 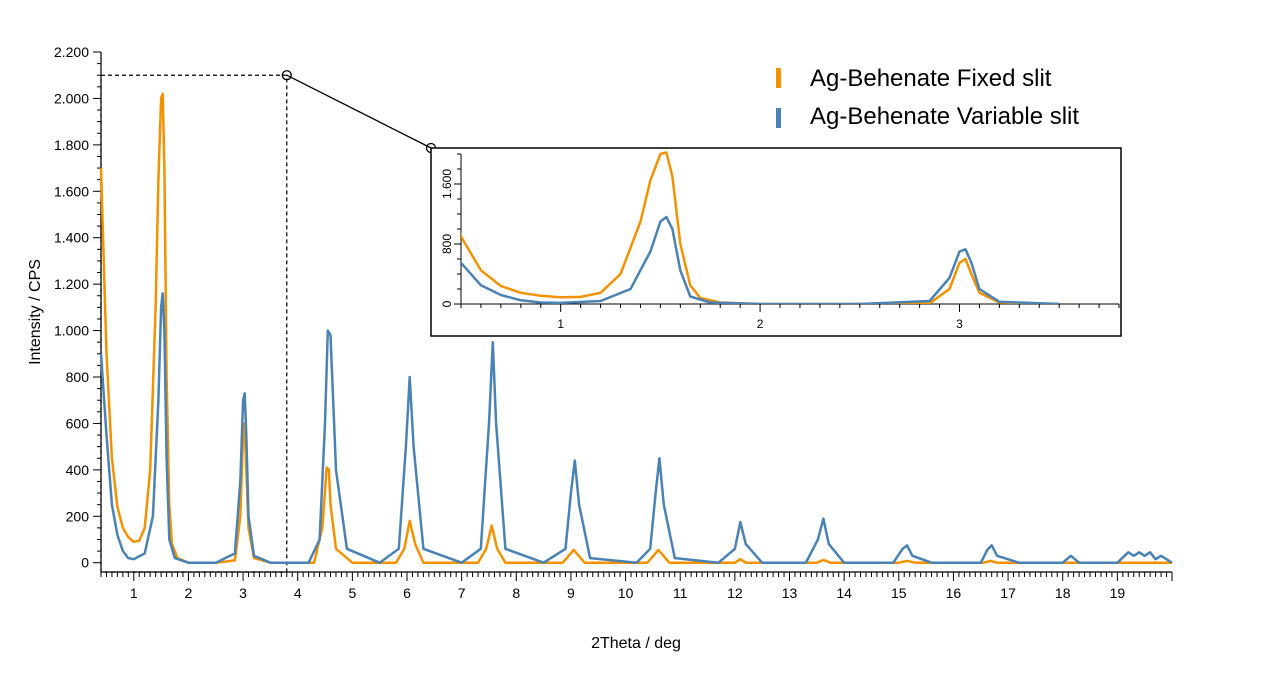 I want to click on y-tick-label: 0, so click(x=85, y=563).